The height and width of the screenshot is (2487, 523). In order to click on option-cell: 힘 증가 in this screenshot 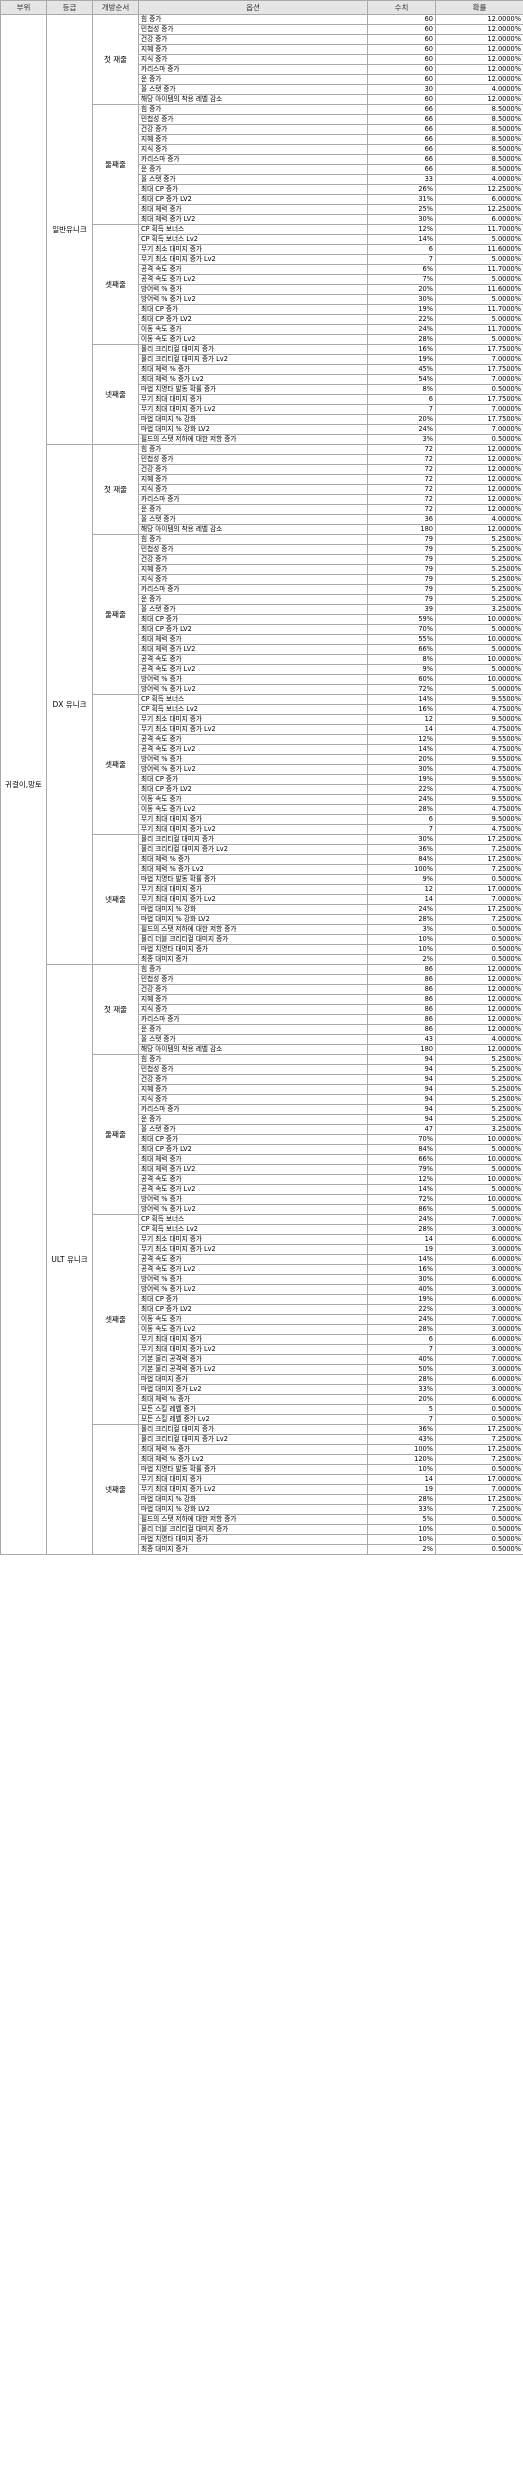, I will do `click(253, 449)`.